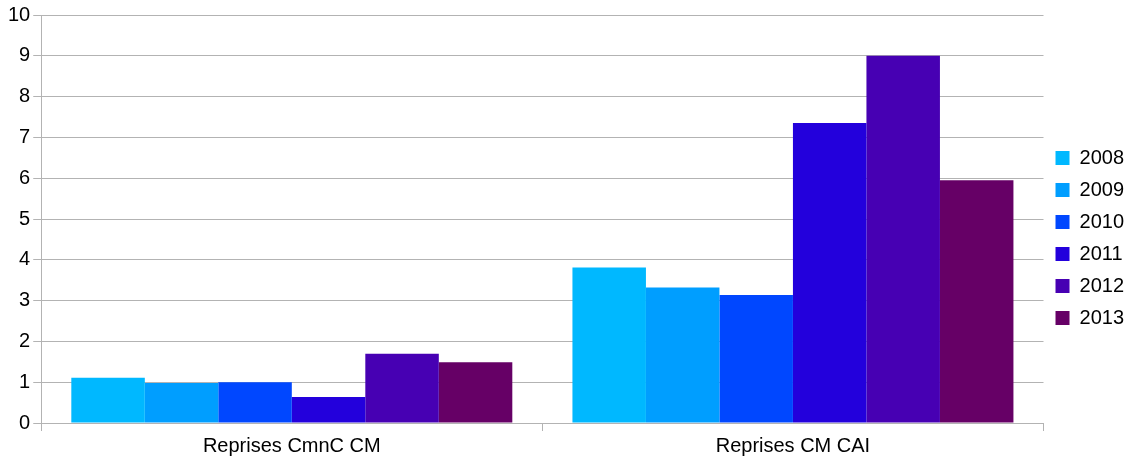  I want to click on legend-label: 2008, so click(1102, 156).